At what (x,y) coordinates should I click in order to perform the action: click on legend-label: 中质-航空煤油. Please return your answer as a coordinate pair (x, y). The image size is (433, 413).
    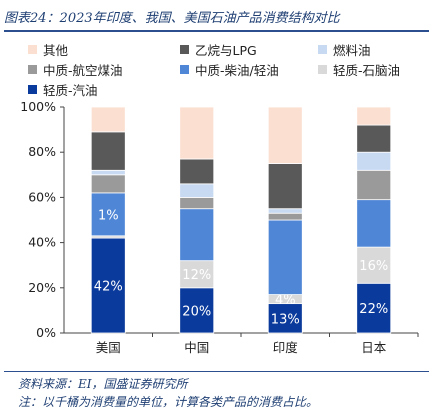
    Looking at the image, I should click on (83, 70).